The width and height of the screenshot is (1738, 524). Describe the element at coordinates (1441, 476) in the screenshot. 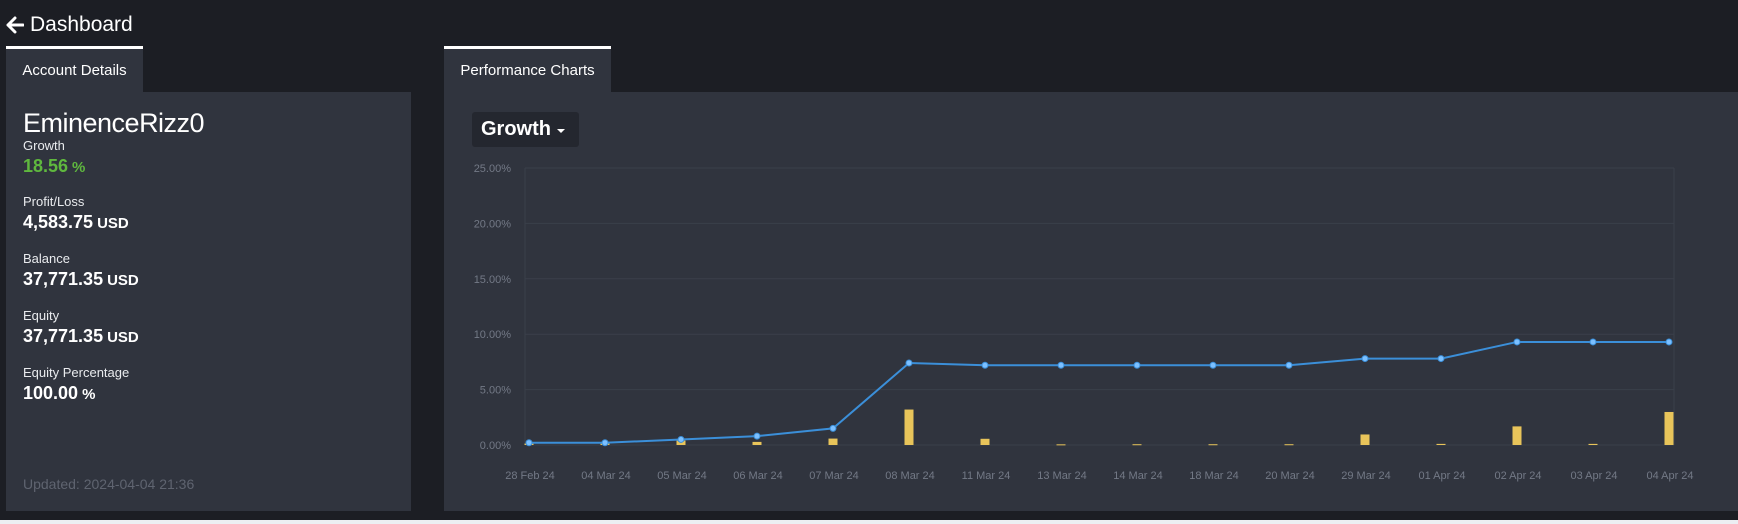

I see `x-tick-label: 01 Apr 24` at that location.